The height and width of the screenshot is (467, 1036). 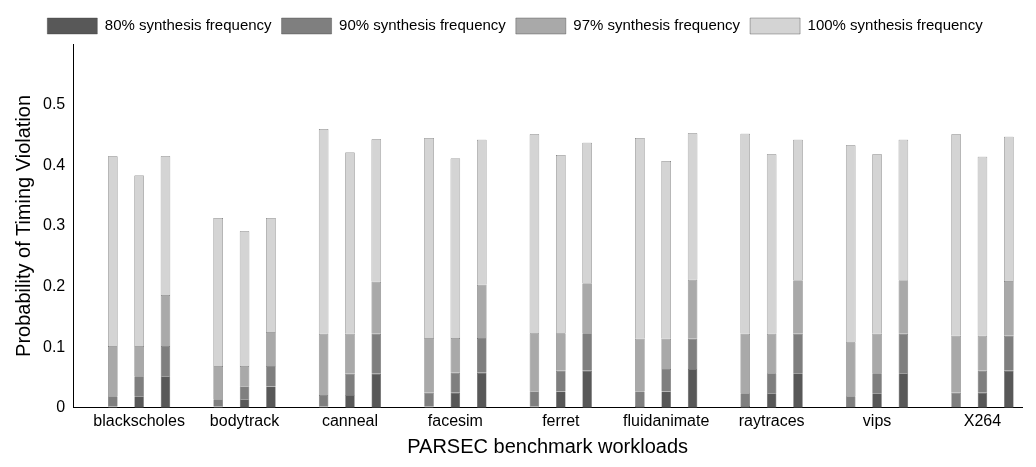 What do you see at coordinates (54, 346) in the screenshot?
I see `y-tick-label: 0.1` at bounding box center [54, 346].